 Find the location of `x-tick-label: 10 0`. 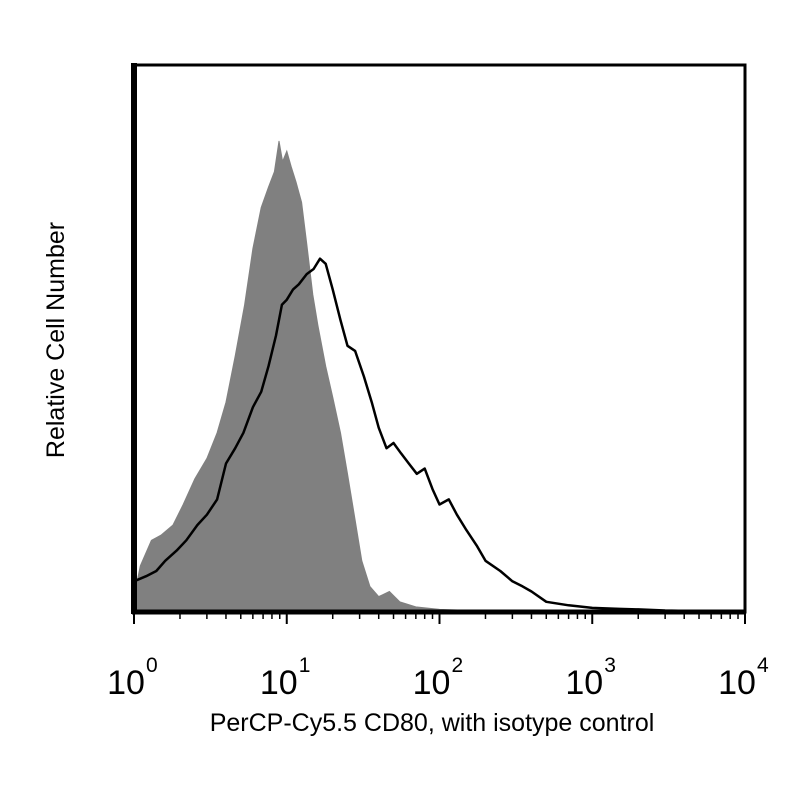

x-tick-label: 10 0 is located at coordinates (132, 678).